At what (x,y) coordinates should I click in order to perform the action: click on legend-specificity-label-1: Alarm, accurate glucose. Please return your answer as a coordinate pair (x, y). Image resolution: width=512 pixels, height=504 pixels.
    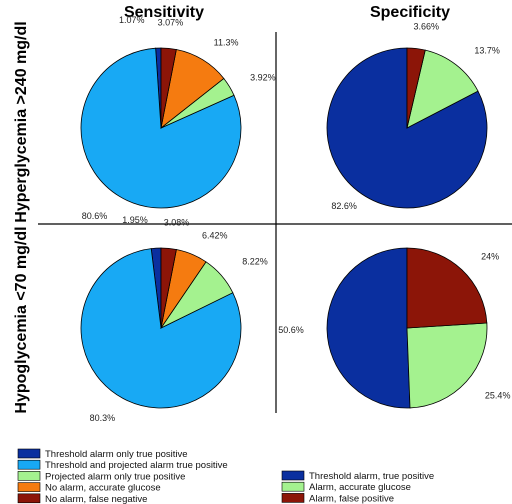
    Looking at the image, I should click on (360, 487).